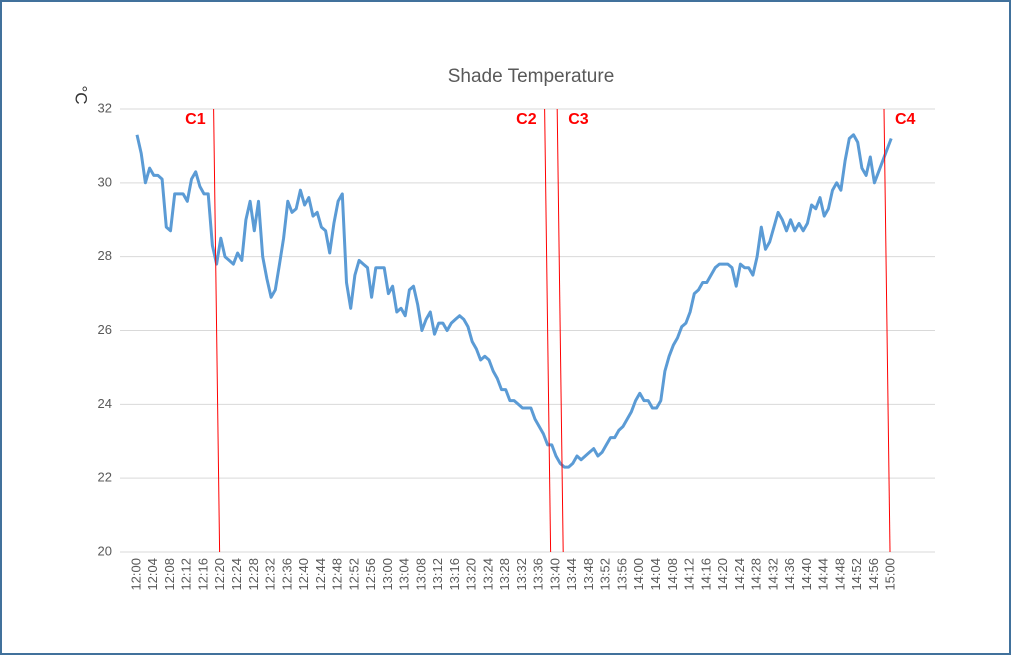 This screenshot has width=1011, height=655. I want to click on x-tick-label: 14:44, so click(823, 574).